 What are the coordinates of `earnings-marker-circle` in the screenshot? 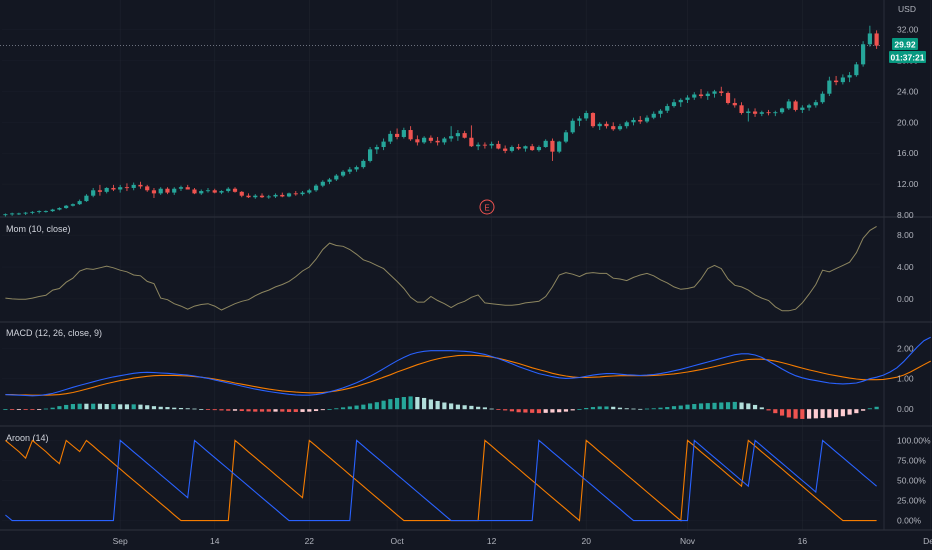 It's located at (487, 207).